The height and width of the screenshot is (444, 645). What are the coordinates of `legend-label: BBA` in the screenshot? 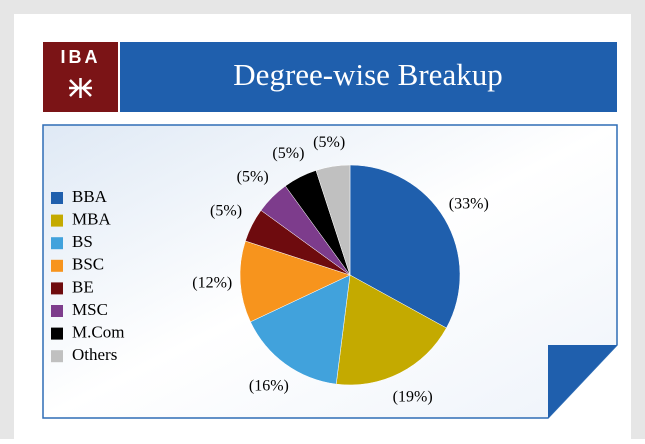 It's located at (90, 196).